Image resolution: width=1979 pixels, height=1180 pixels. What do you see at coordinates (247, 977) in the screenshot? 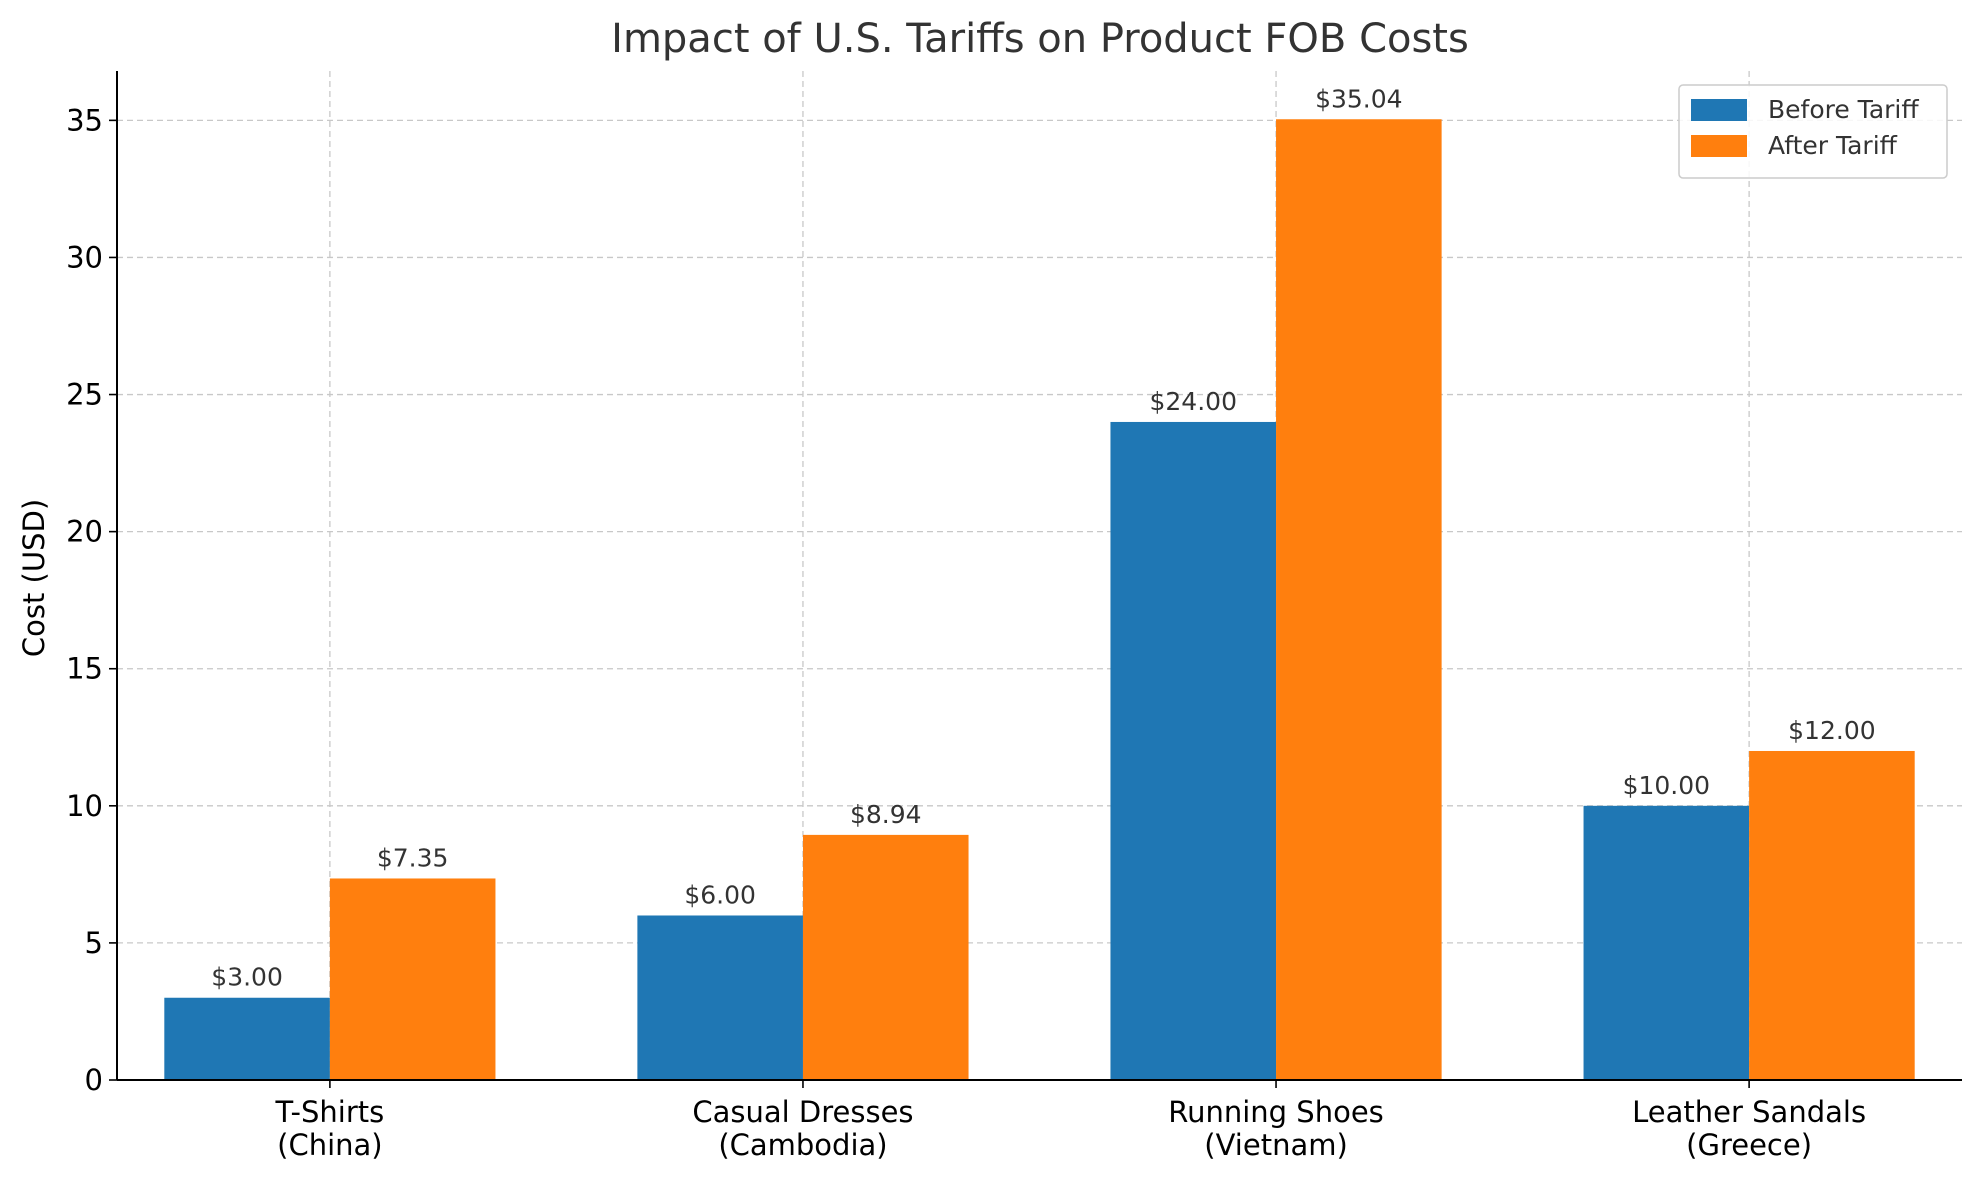
I see `data-label: $3.00` at bounding box center [247, 977].